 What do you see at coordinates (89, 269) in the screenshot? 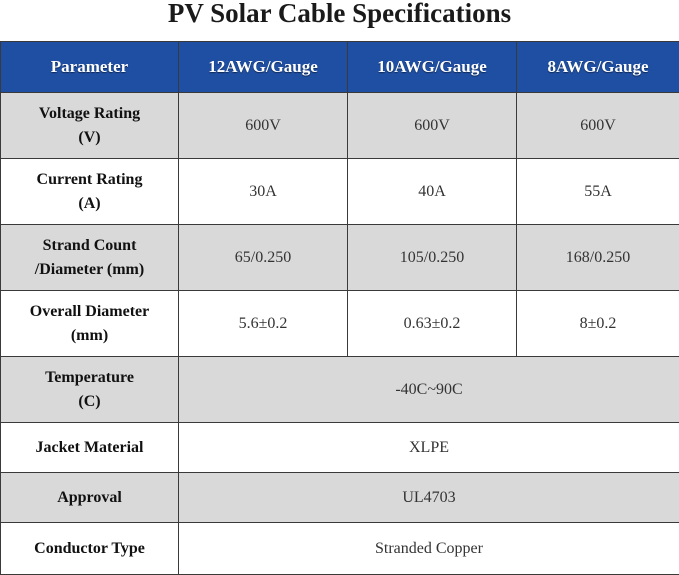
I see `label-line: /Diameter (mm)` at bounding box center [89, 269].